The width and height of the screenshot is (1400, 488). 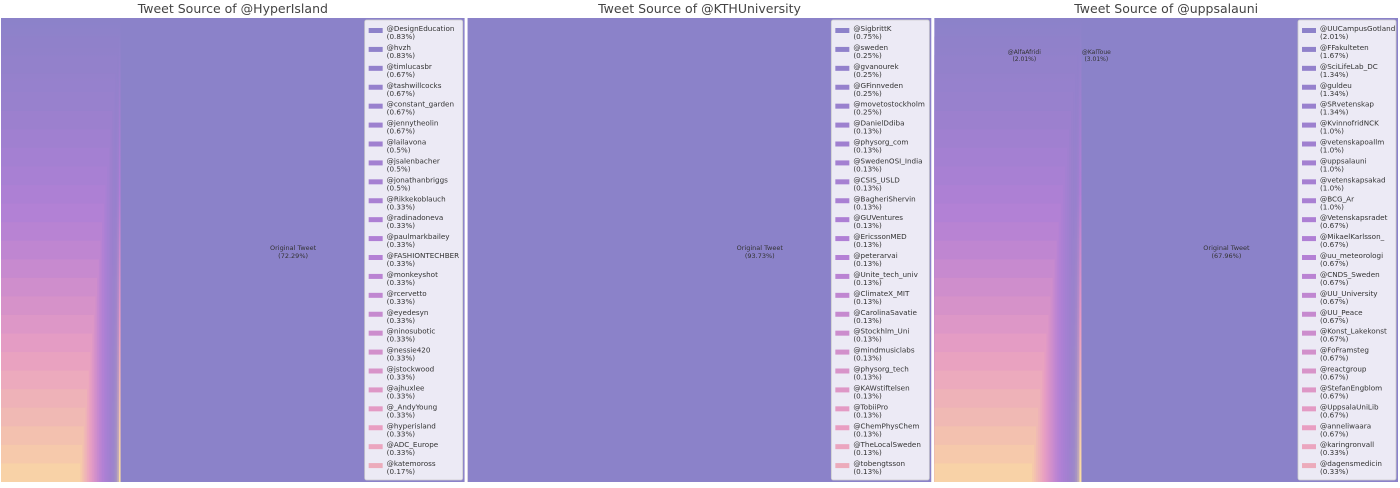 I want to click on extra-label-pct: (2.01%), so click(x=1024, y=59).